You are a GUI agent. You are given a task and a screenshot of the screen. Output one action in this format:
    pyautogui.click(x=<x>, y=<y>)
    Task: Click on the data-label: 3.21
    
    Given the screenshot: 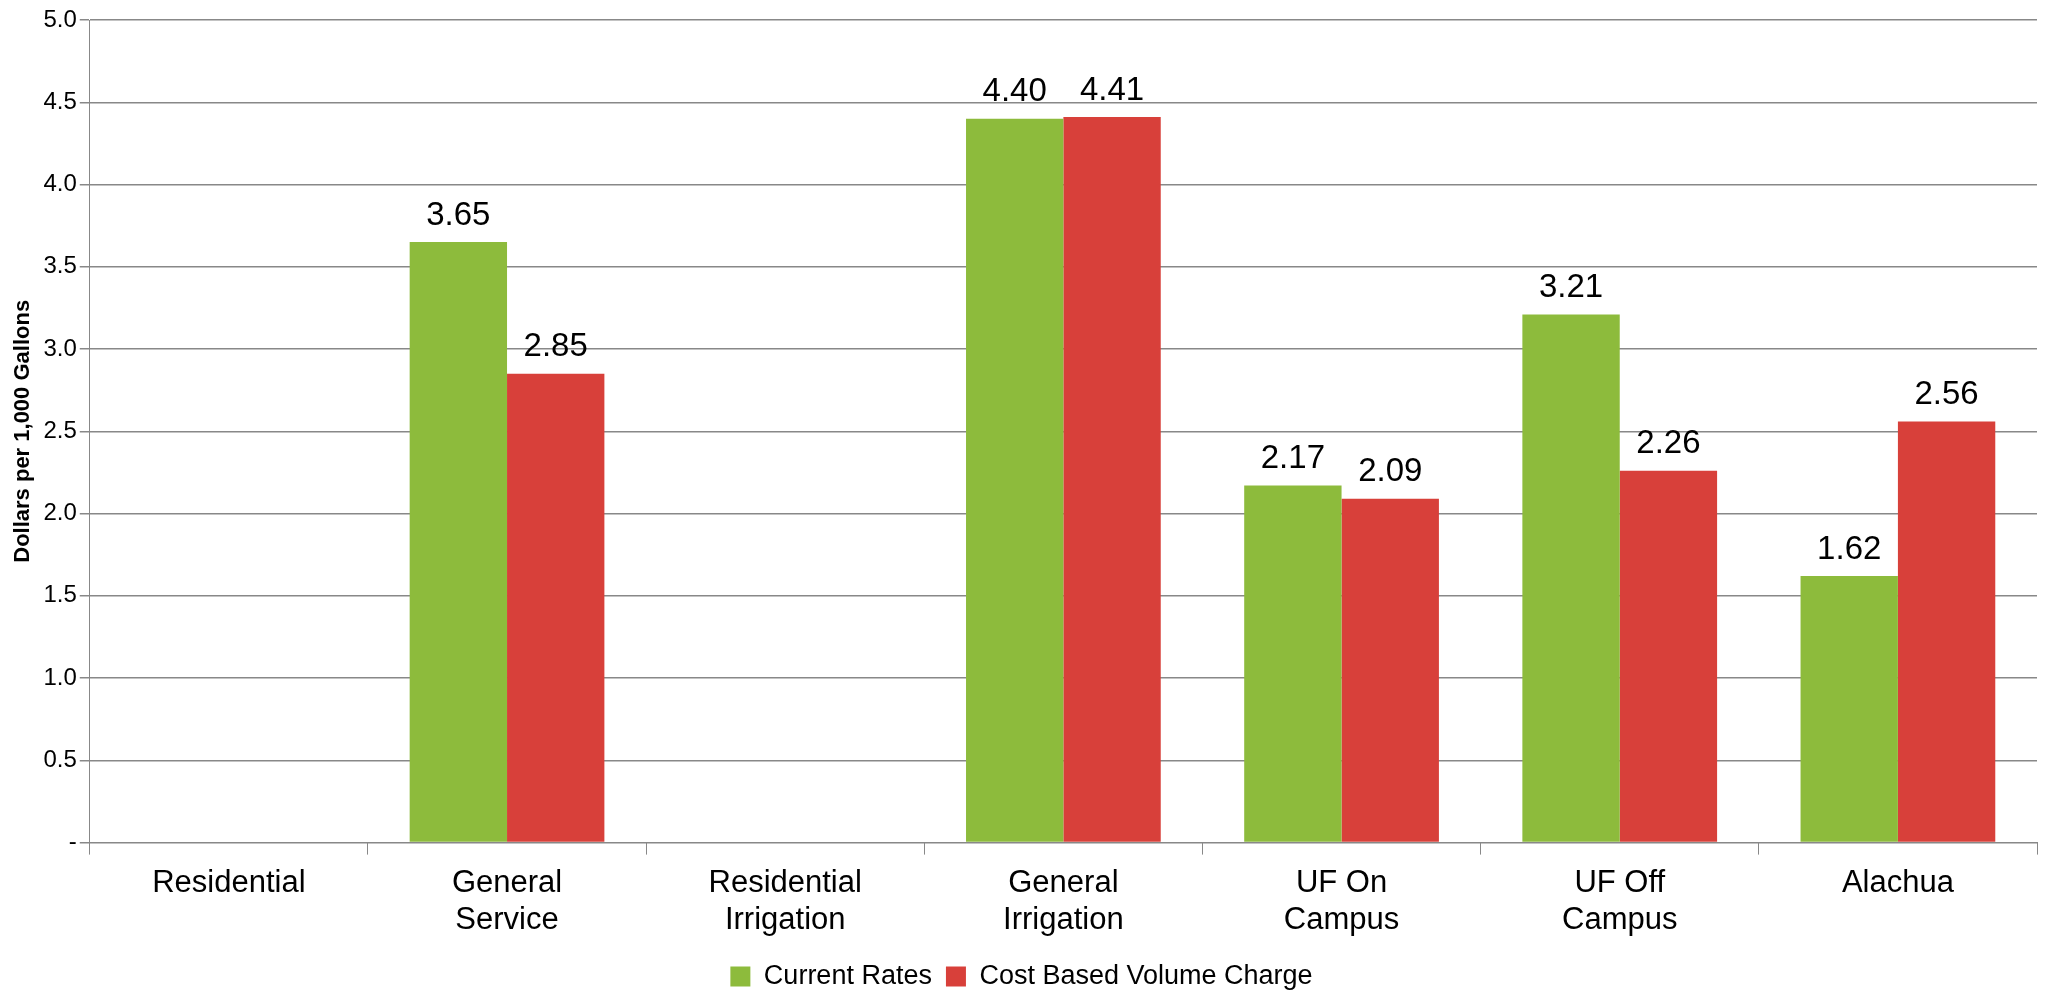 What is the action you would take?
    pyautogui.click(x=1571, y=286)
    